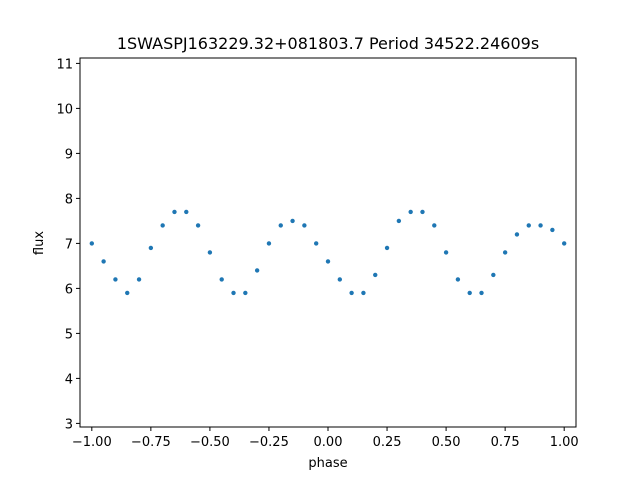 This screenshot has height=480, width=640. Describe the element at coordinates (387, 442) in the screenshot. I see `x-tick-label: 0.25` at that location.